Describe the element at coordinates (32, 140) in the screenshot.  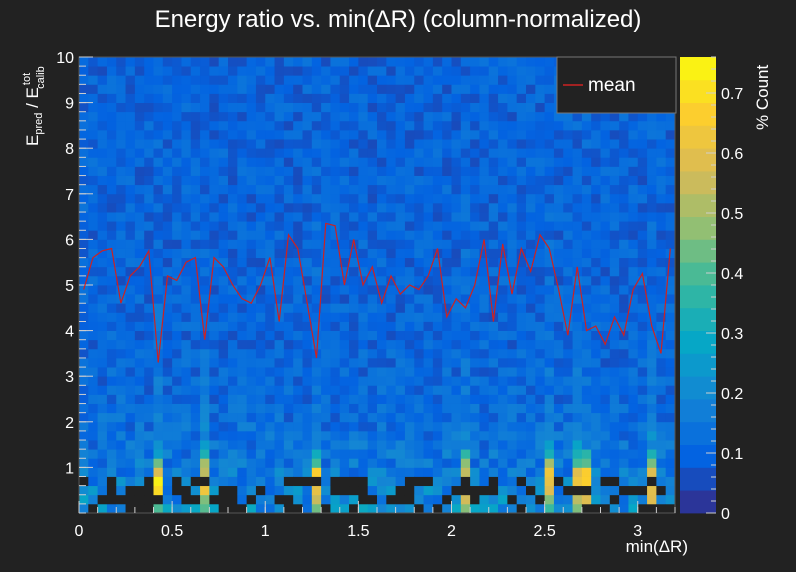
I see `y-label-main: E` at that location.